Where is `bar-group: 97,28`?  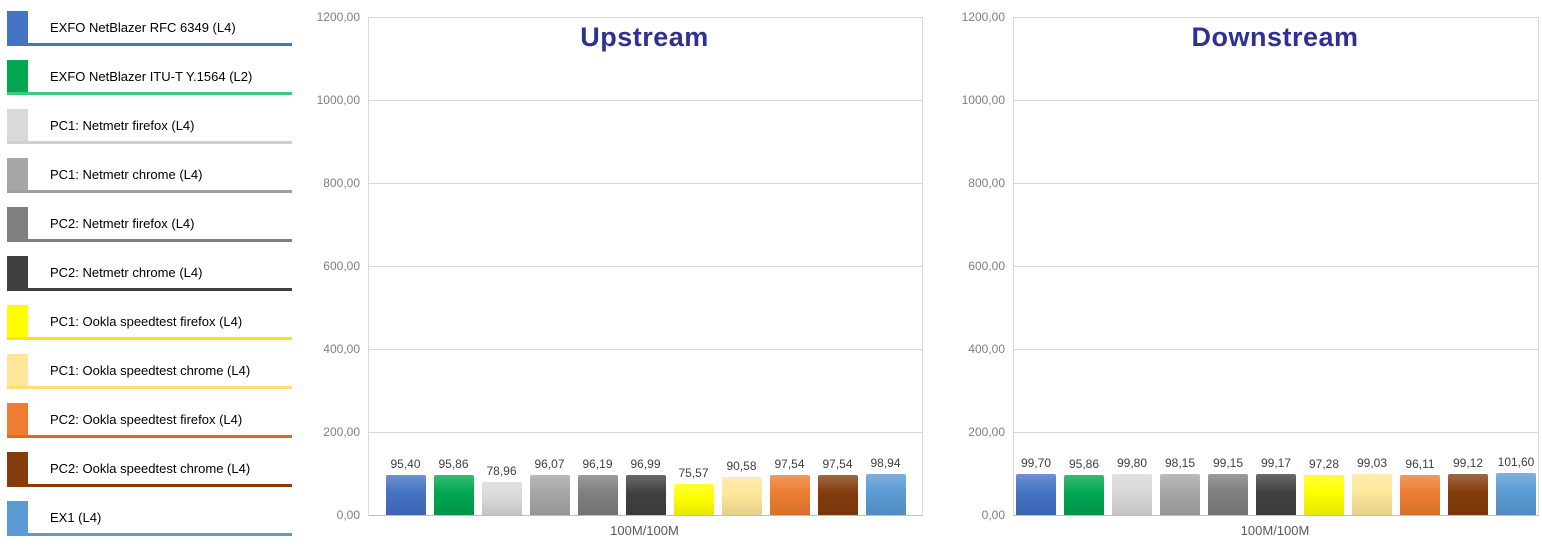
bar-group: 97,28 is located at coordinates (1324, 486).